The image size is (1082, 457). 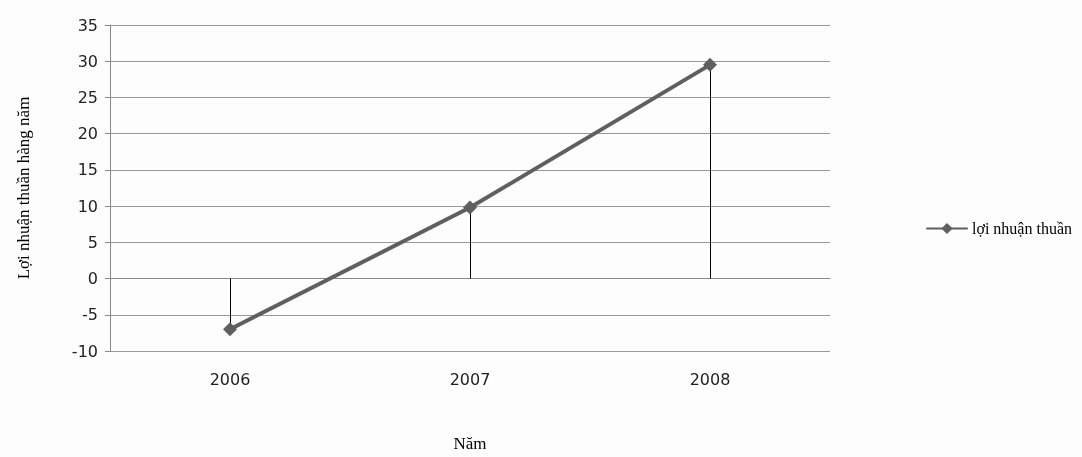 What do you see at coordinates (1022, 228) in the screenshot?
I see `legend-label: lợi nhuận thuần` at bounding box center [1022, 228].